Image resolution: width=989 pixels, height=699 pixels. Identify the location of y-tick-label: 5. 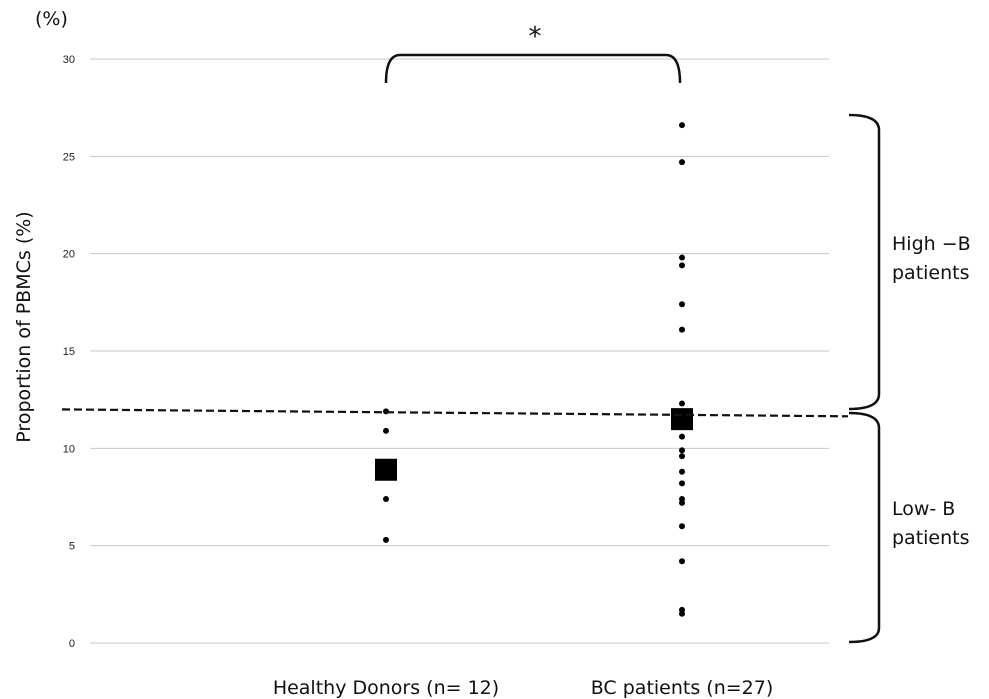
(72, 547).